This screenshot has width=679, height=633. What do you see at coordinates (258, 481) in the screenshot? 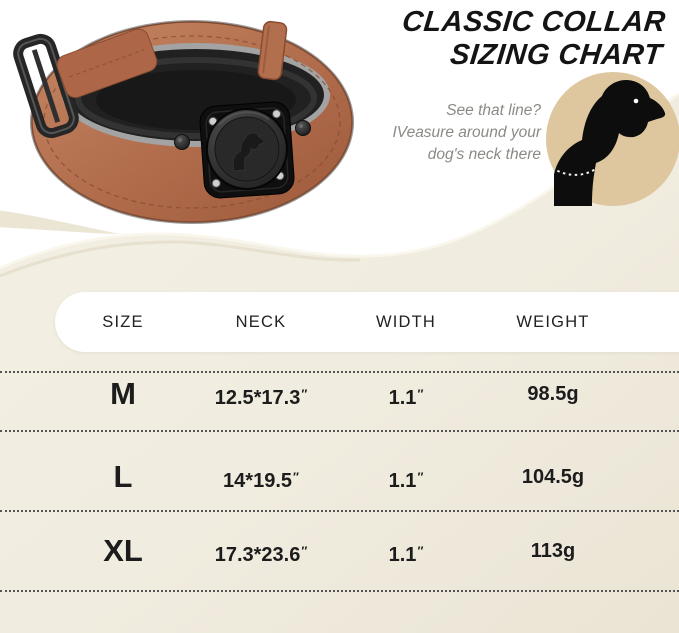
I see `neck-number: 14*19.5` at bounding box center [258, 481].